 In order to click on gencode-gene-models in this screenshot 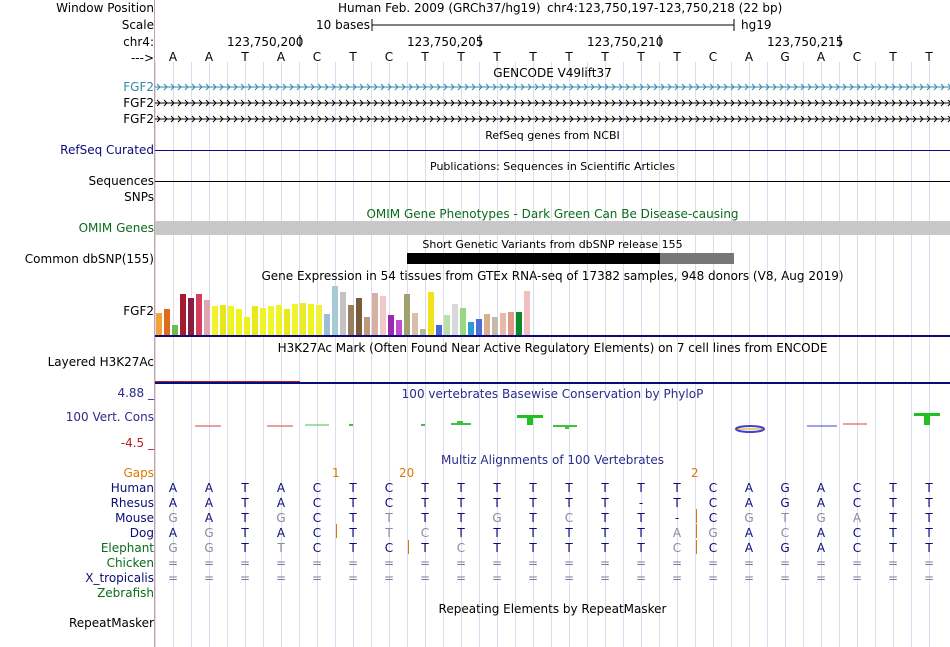, I will do `click(552, 104)`.